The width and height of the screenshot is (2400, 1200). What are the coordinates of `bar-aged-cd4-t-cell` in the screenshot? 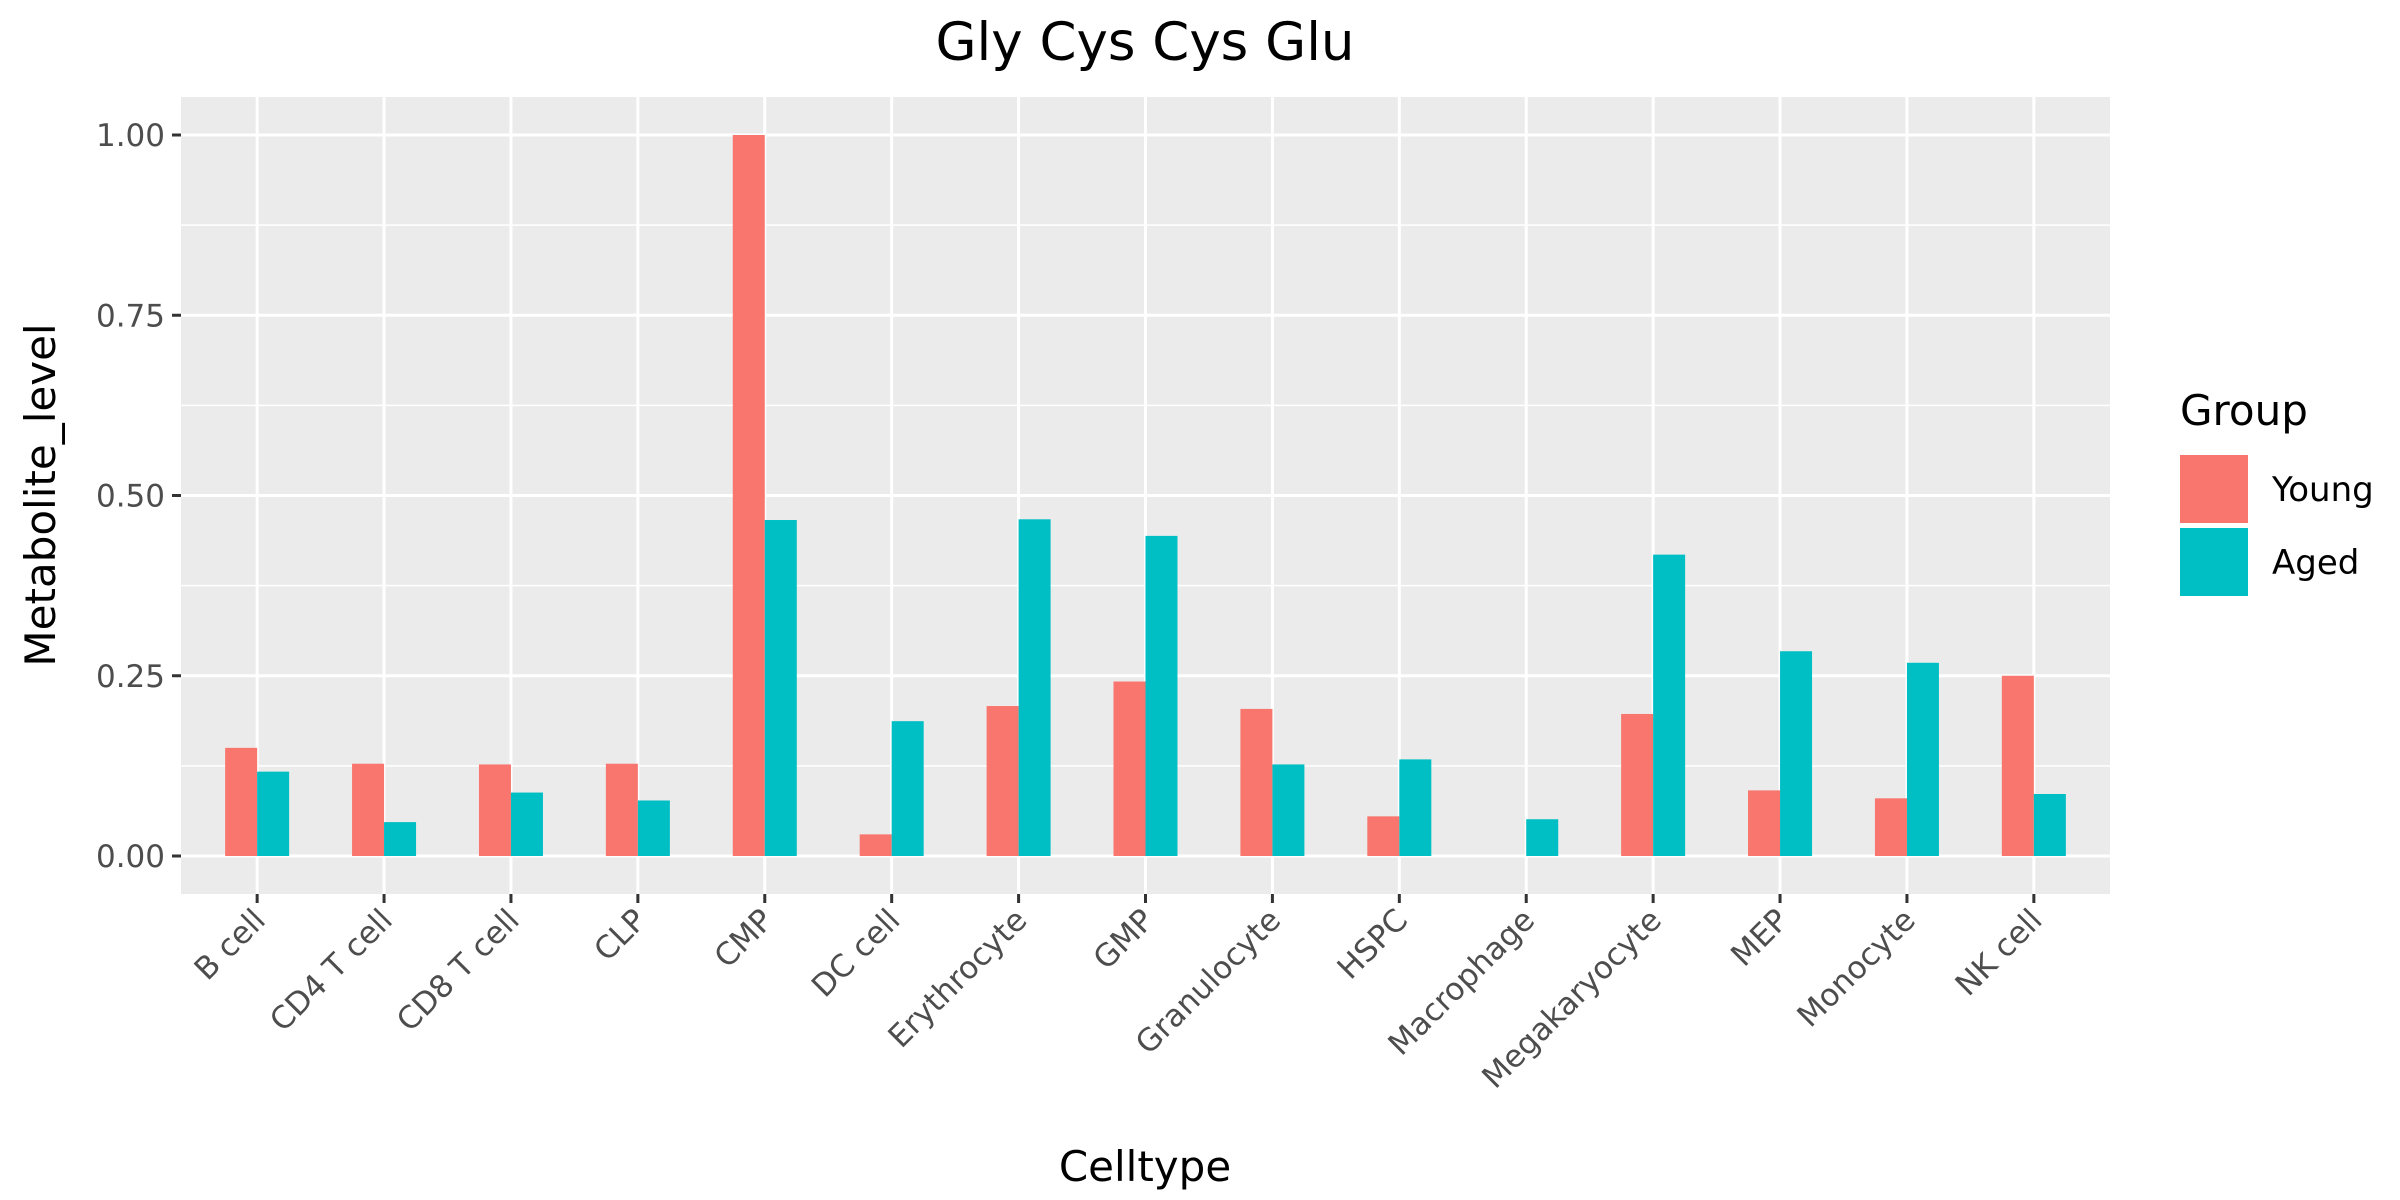 It's located at (400, 839).